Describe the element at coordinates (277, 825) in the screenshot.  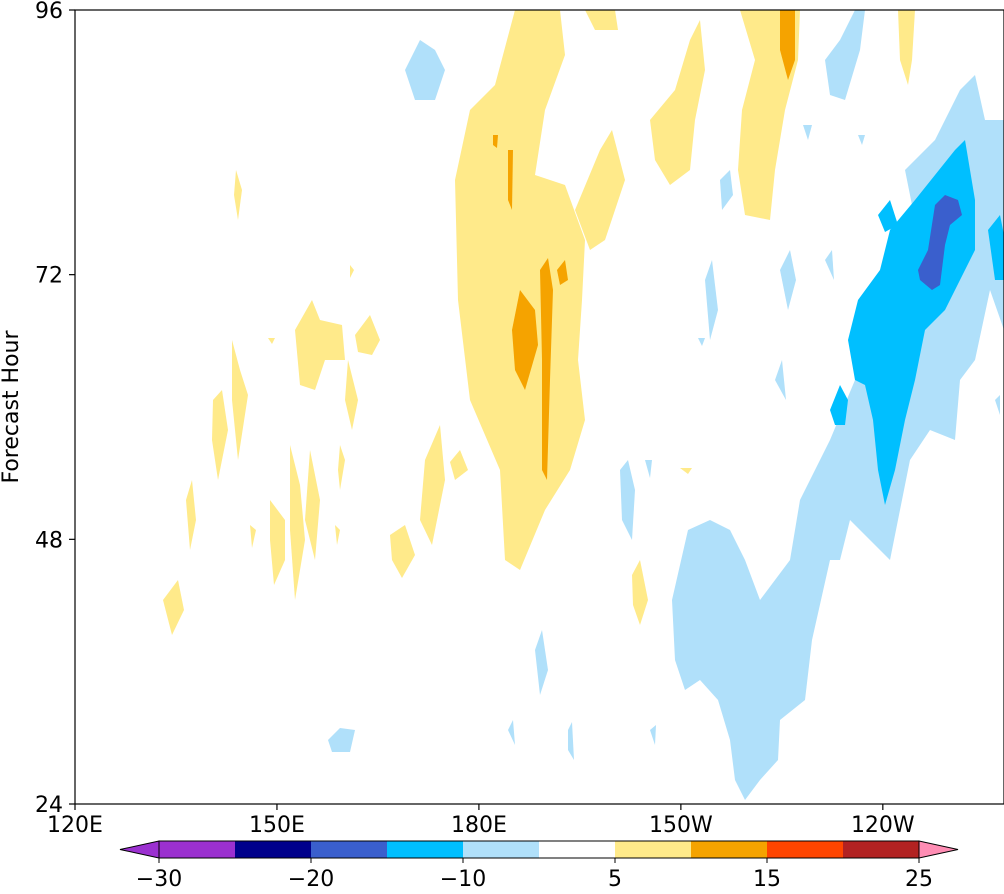
I see `x-tick-label: 150E` at that location.